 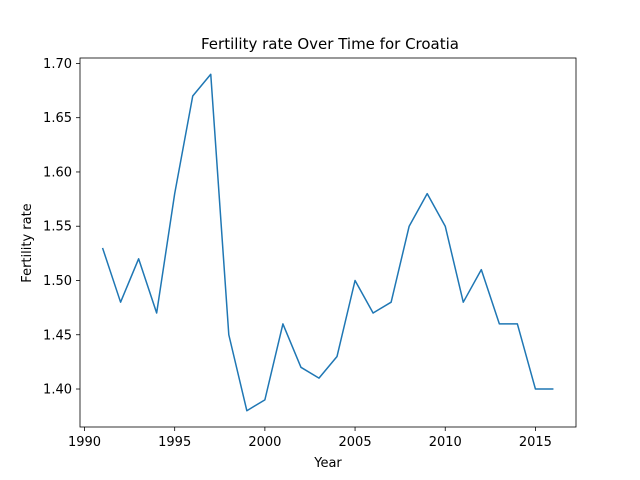 What do you see at coordinates (57, 281) in the screenshot?
I see `y-tick-label: 1.50` at bounding box center [57, 281].